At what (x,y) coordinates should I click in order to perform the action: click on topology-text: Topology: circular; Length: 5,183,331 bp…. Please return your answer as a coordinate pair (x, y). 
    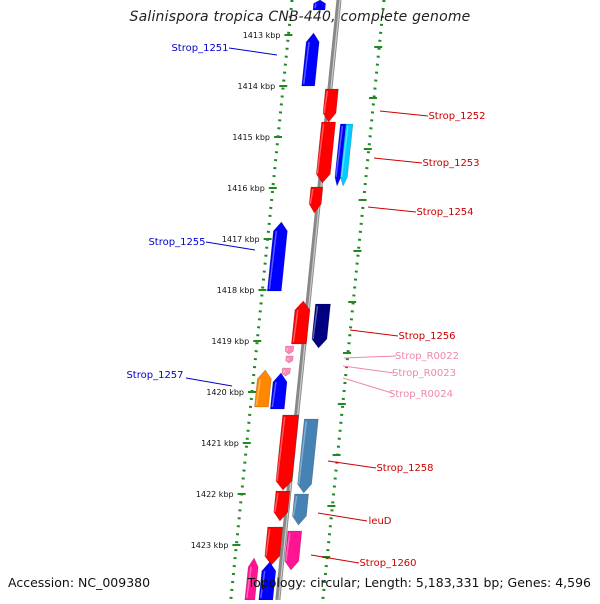
    Looking at the image, I should click on (419, 582).